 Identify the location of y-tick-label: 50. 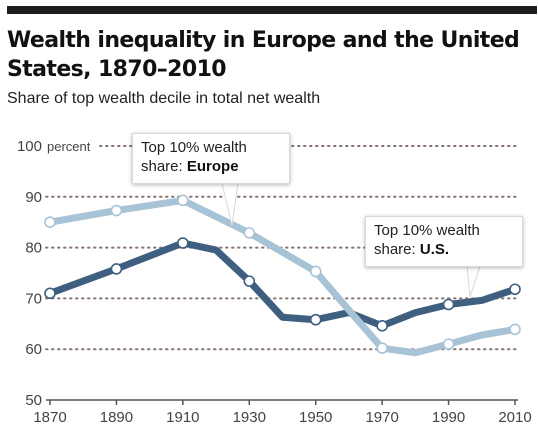
(33, 400).